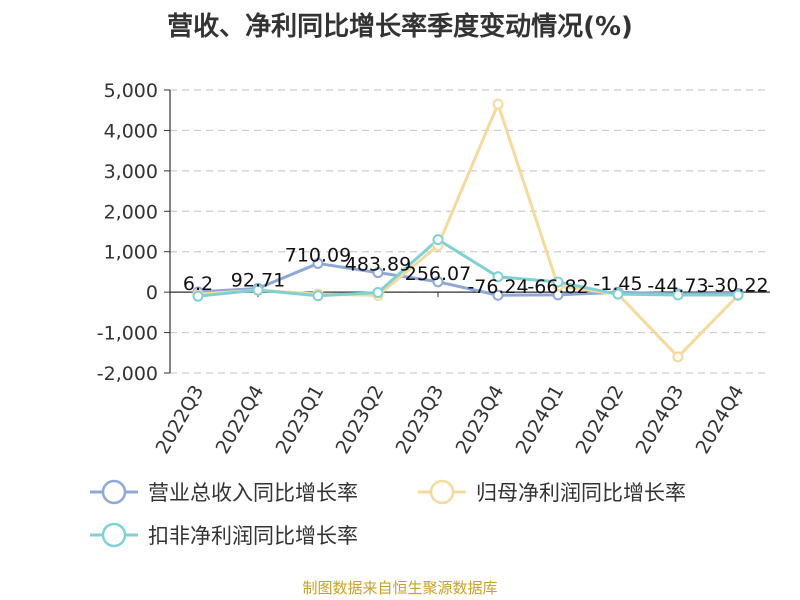  I want to click on data-label: -44.73, so click(677, 286).